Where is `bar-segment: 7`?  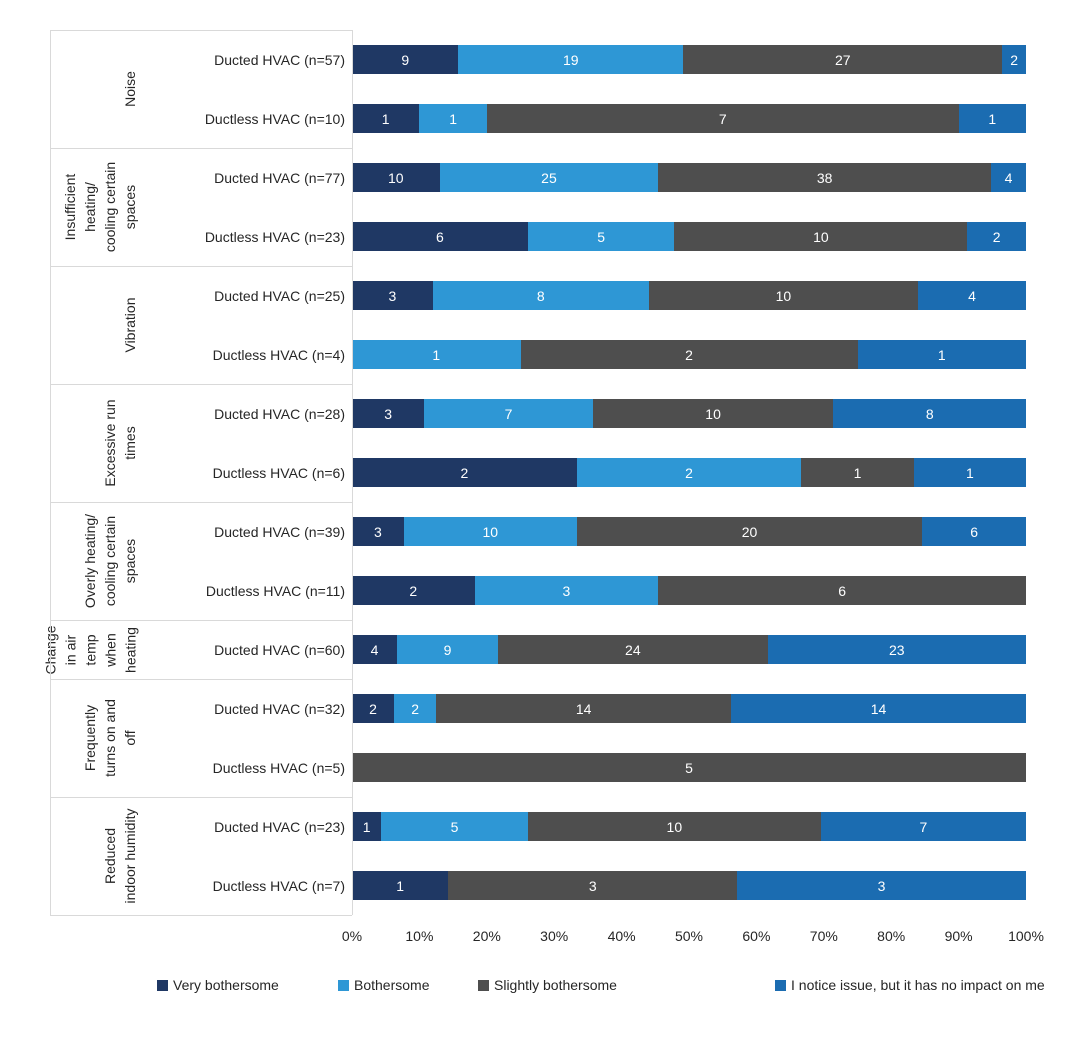 bar-segment: 7 is located at coordinates (923, 826).